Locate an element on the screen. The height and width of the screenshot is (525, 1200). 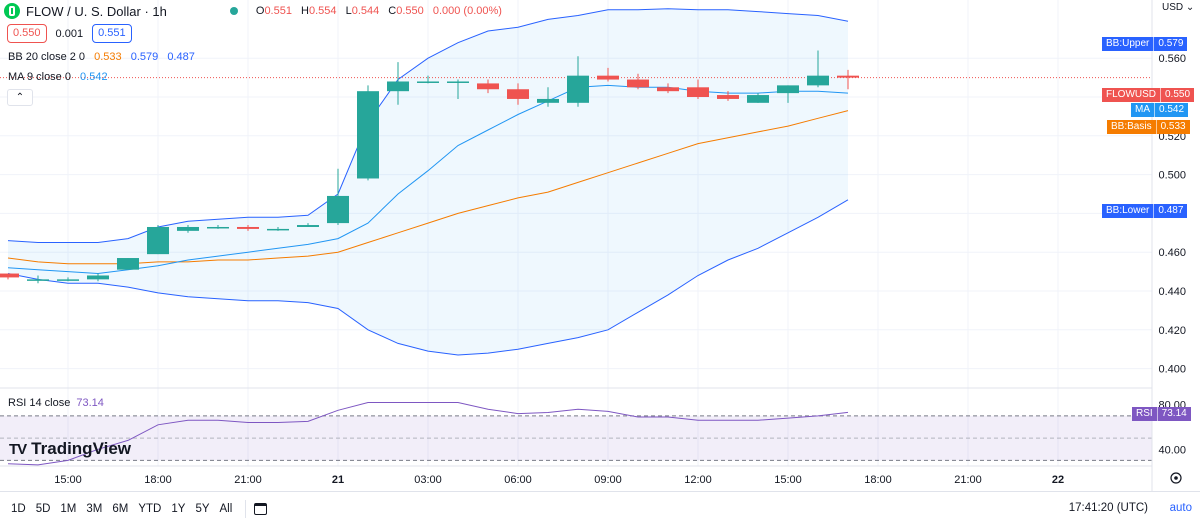
collapse-legend-button: ⌃ is located at coordinates (20, 97).